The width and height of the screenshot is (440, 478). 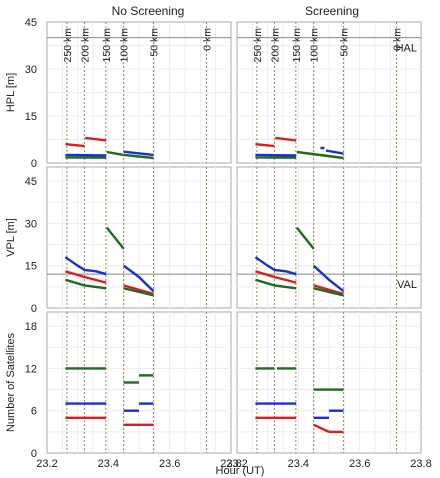 What do you see at coordinates (332, 11) in the screenshot?
I see `column-title-screening: Screening` at bounding box center [332, 11].